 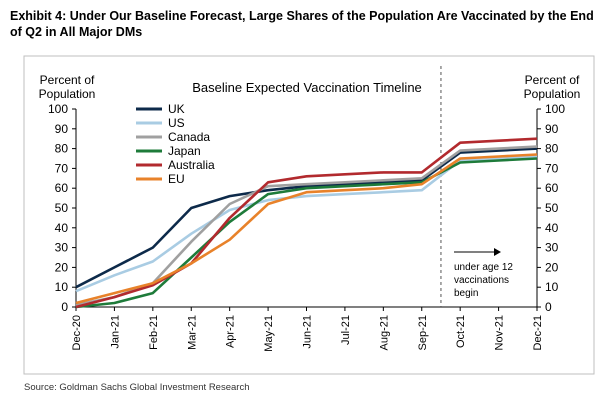 I want to click on y-tick-label-right: 40, so click(x=552, y=228).